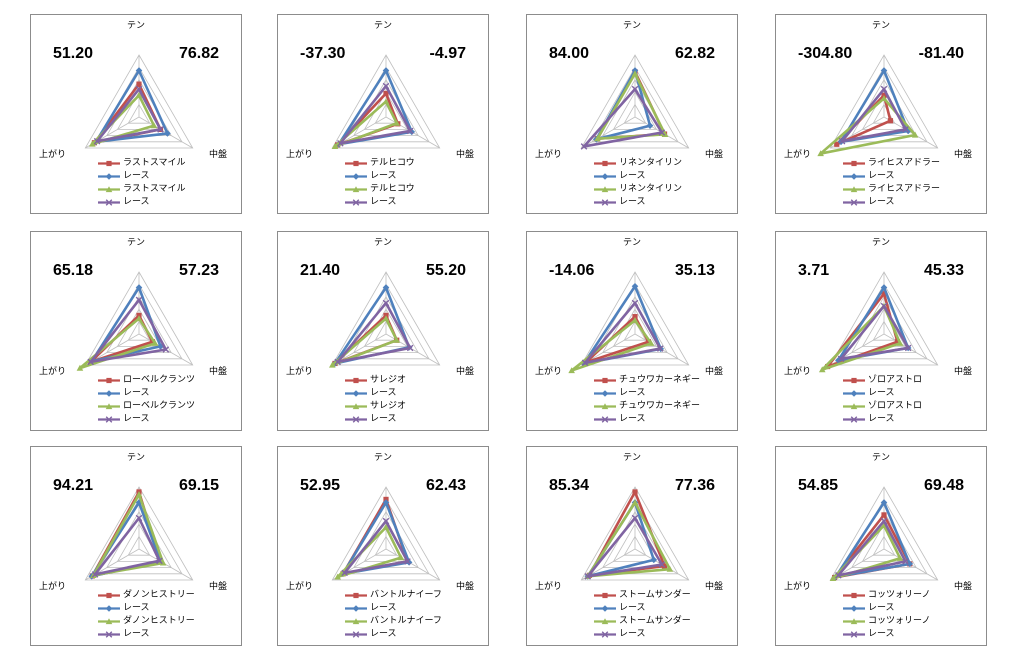 The height and width of the screenshot is (647, 1024). Describe the element at coordinates (146, 400) in the screenshot. I see `chart-legend: ローベルクランツ レース ローベルクランツ レース` at that location.